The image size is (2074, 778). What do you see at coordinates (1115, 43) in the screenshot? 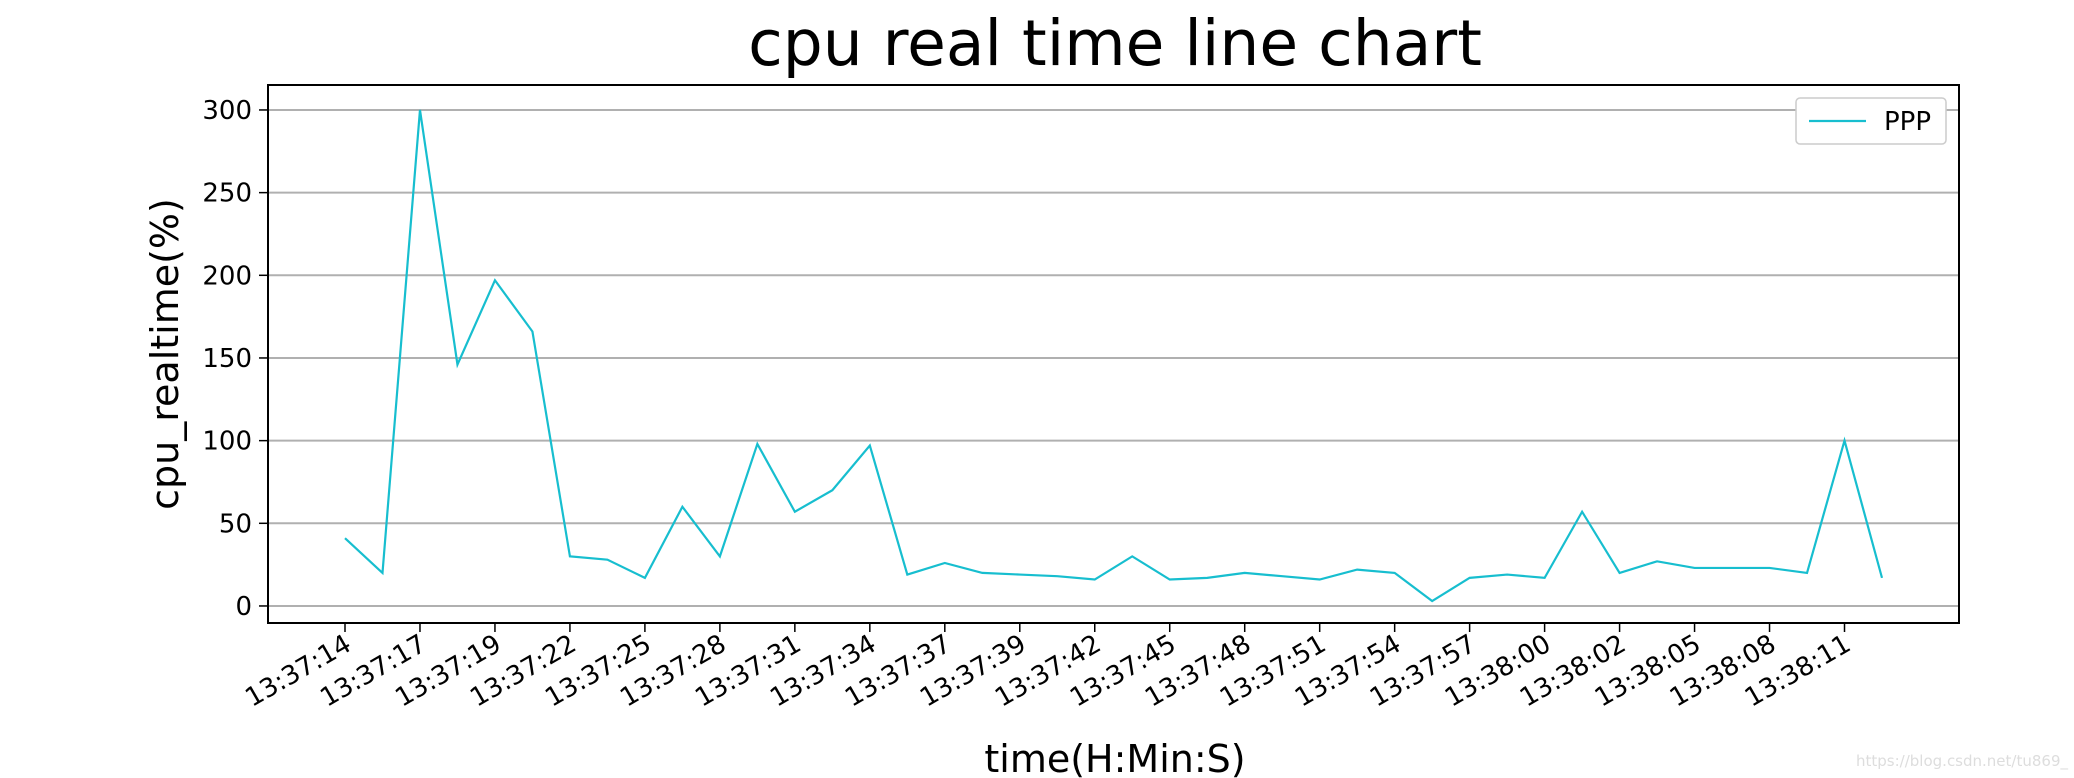
I see `chart-title: cpu real time line chart` at bounding box center [1115, 43].